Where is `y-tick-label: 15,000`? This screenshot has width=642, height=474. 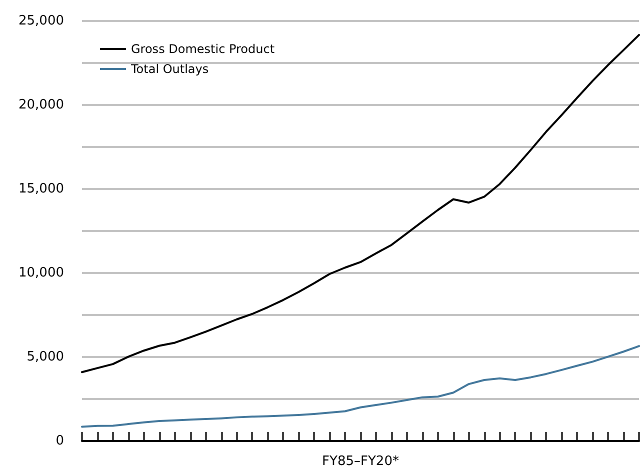 y-tick-label: 15,000 is located at coordinates (41, 189).